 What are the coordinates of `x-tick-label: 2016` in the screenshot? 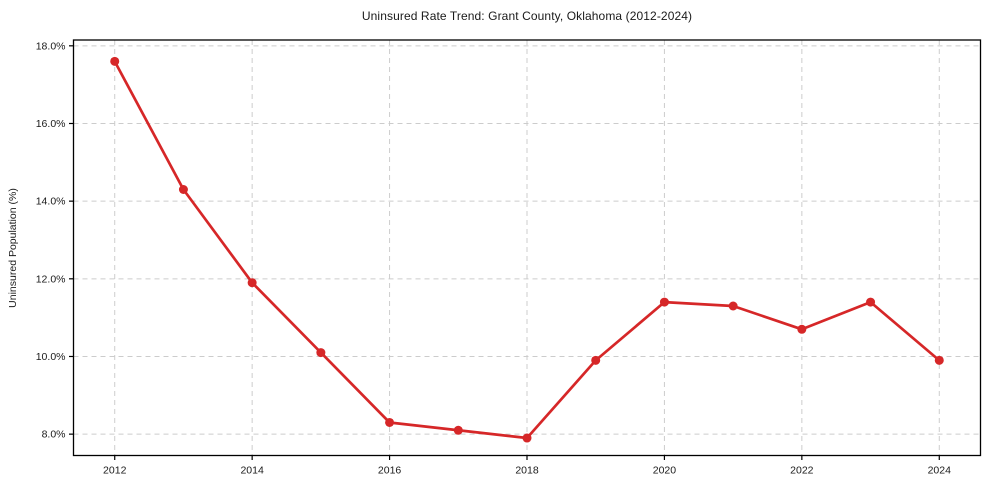 It's located at (390, 471).